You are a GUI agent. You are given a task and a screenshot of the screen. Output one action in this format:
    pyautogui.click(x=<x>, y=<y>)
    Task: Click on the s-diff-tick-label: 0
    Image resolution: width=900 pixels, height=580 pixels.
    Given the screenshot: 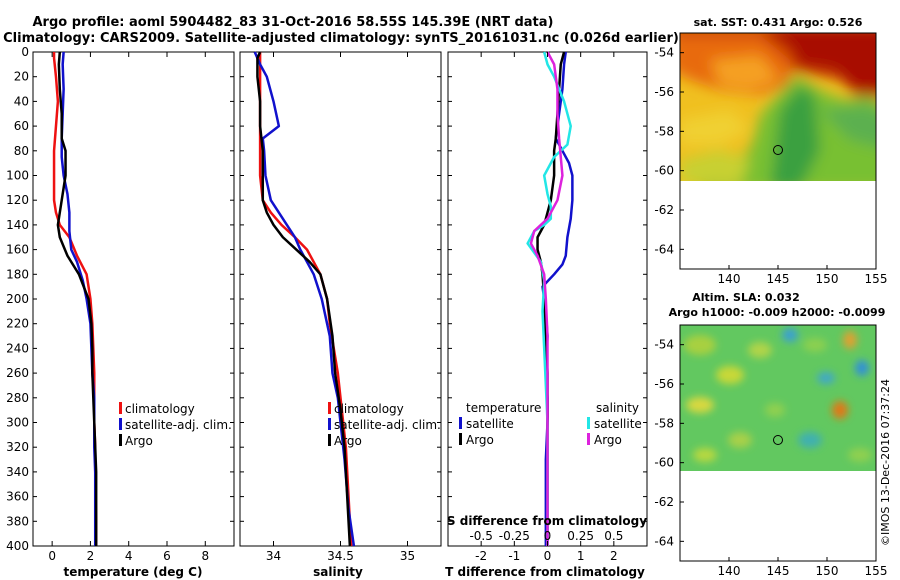 What is the action you would take?
    pyautogui.click(x=548, y=536)
    